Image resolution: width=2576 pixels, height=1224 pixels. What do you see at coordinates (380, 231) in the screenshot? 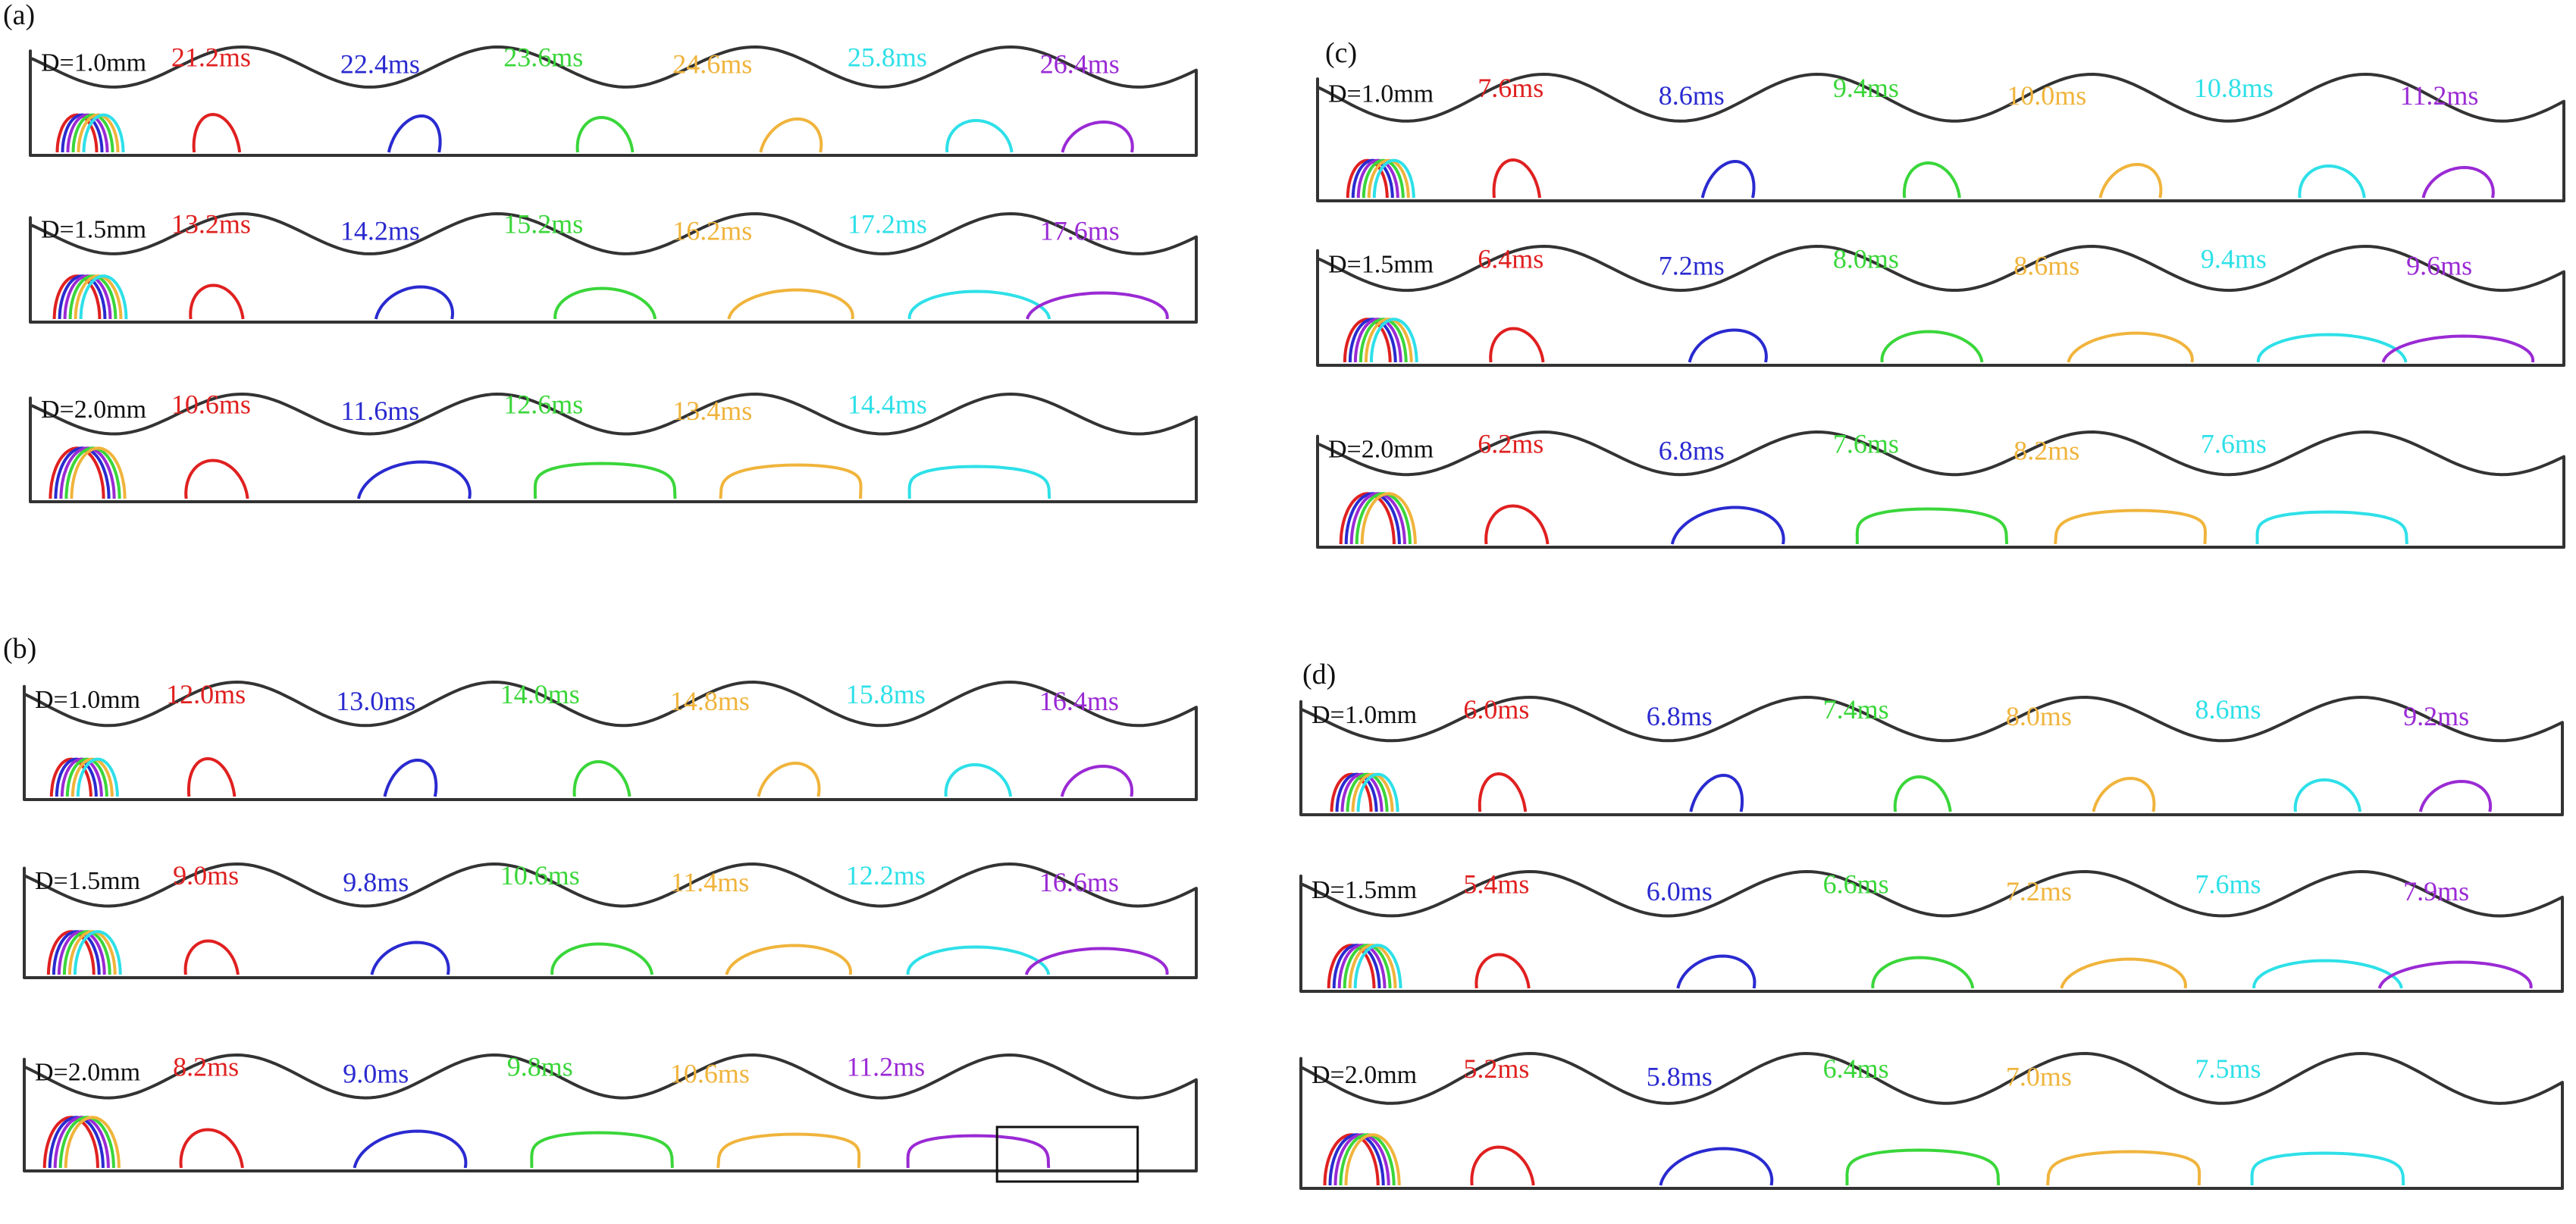
I see `time-label: 14.2ms` at bounding box center [380, 231].